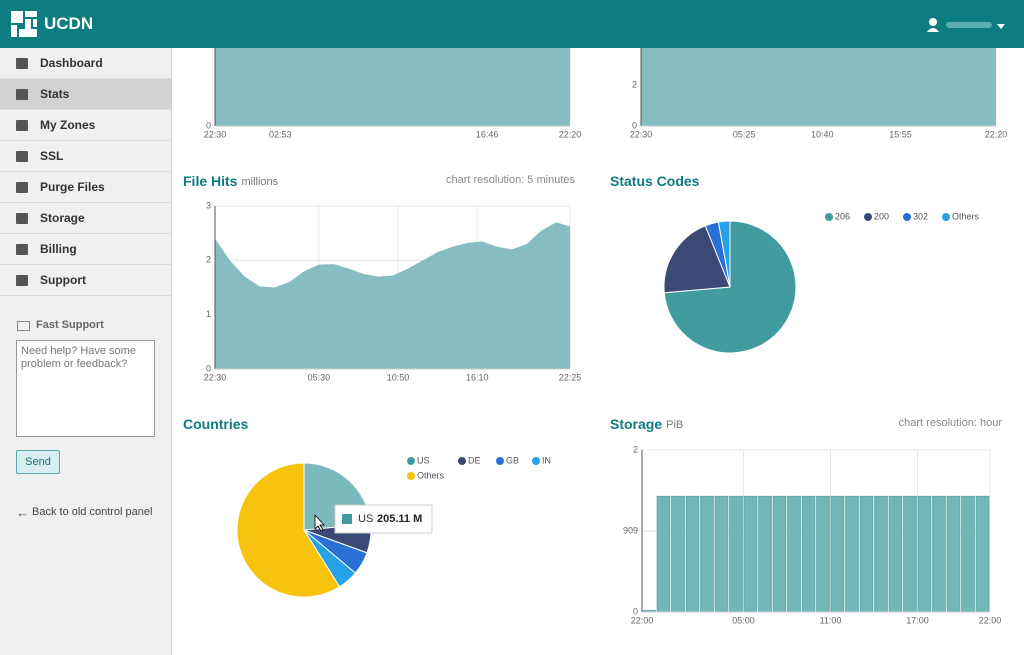 The width and height of the screenshot is (1024, 655). What do you see at coordinates (85, 156) in the screenshot?
I see `nav-item: SSL` at bounding box center [85, 156].